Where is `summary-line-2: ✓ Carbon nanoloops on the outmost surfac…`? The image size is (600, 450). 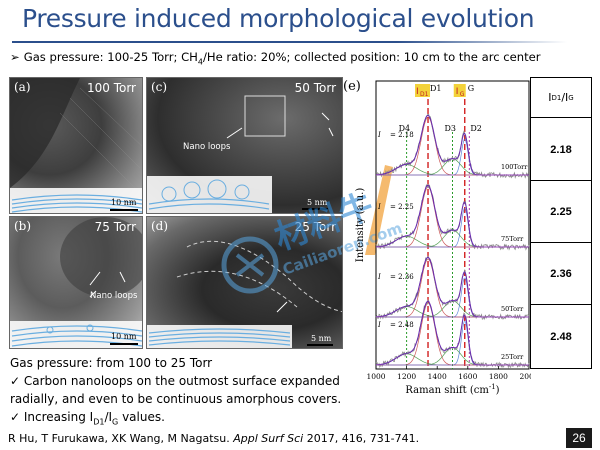
summary-line-2: ✓ Carbon nanoloops on the outmost surfac… is located at coordinates (175, 381).